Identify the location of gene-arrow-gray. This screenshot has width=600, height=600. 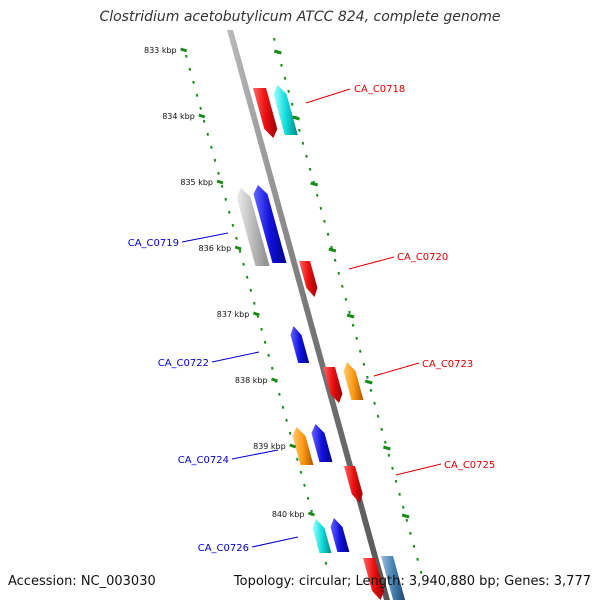
(253, 227).